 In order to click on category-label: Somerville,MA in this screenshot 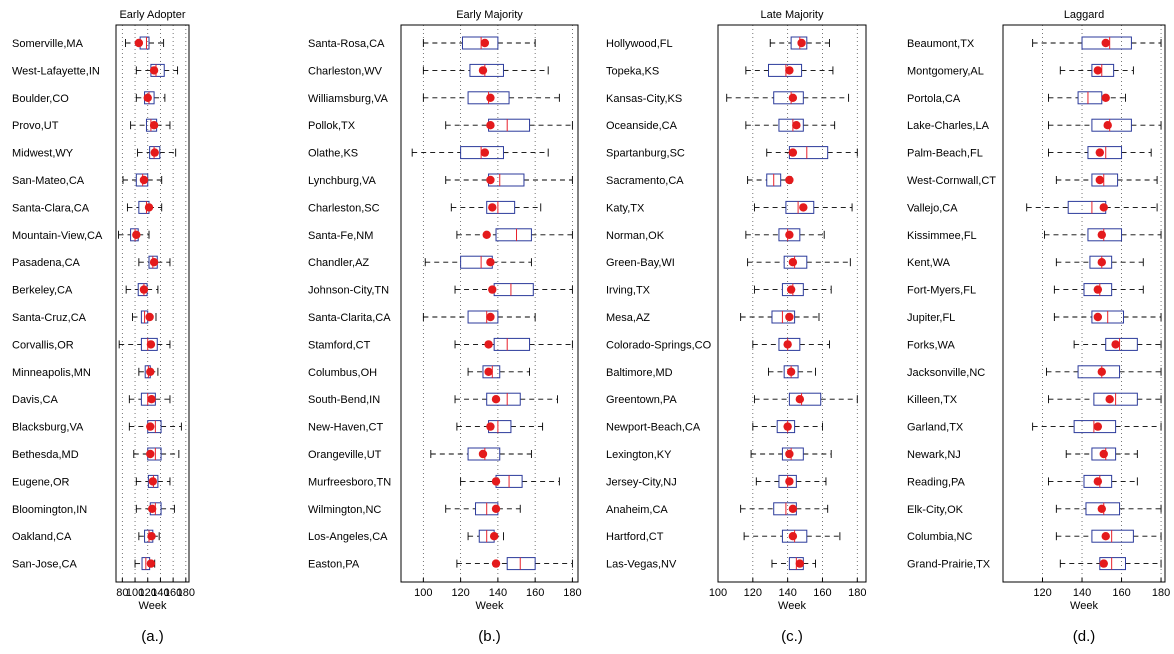, I will do `click(48, 44)`.